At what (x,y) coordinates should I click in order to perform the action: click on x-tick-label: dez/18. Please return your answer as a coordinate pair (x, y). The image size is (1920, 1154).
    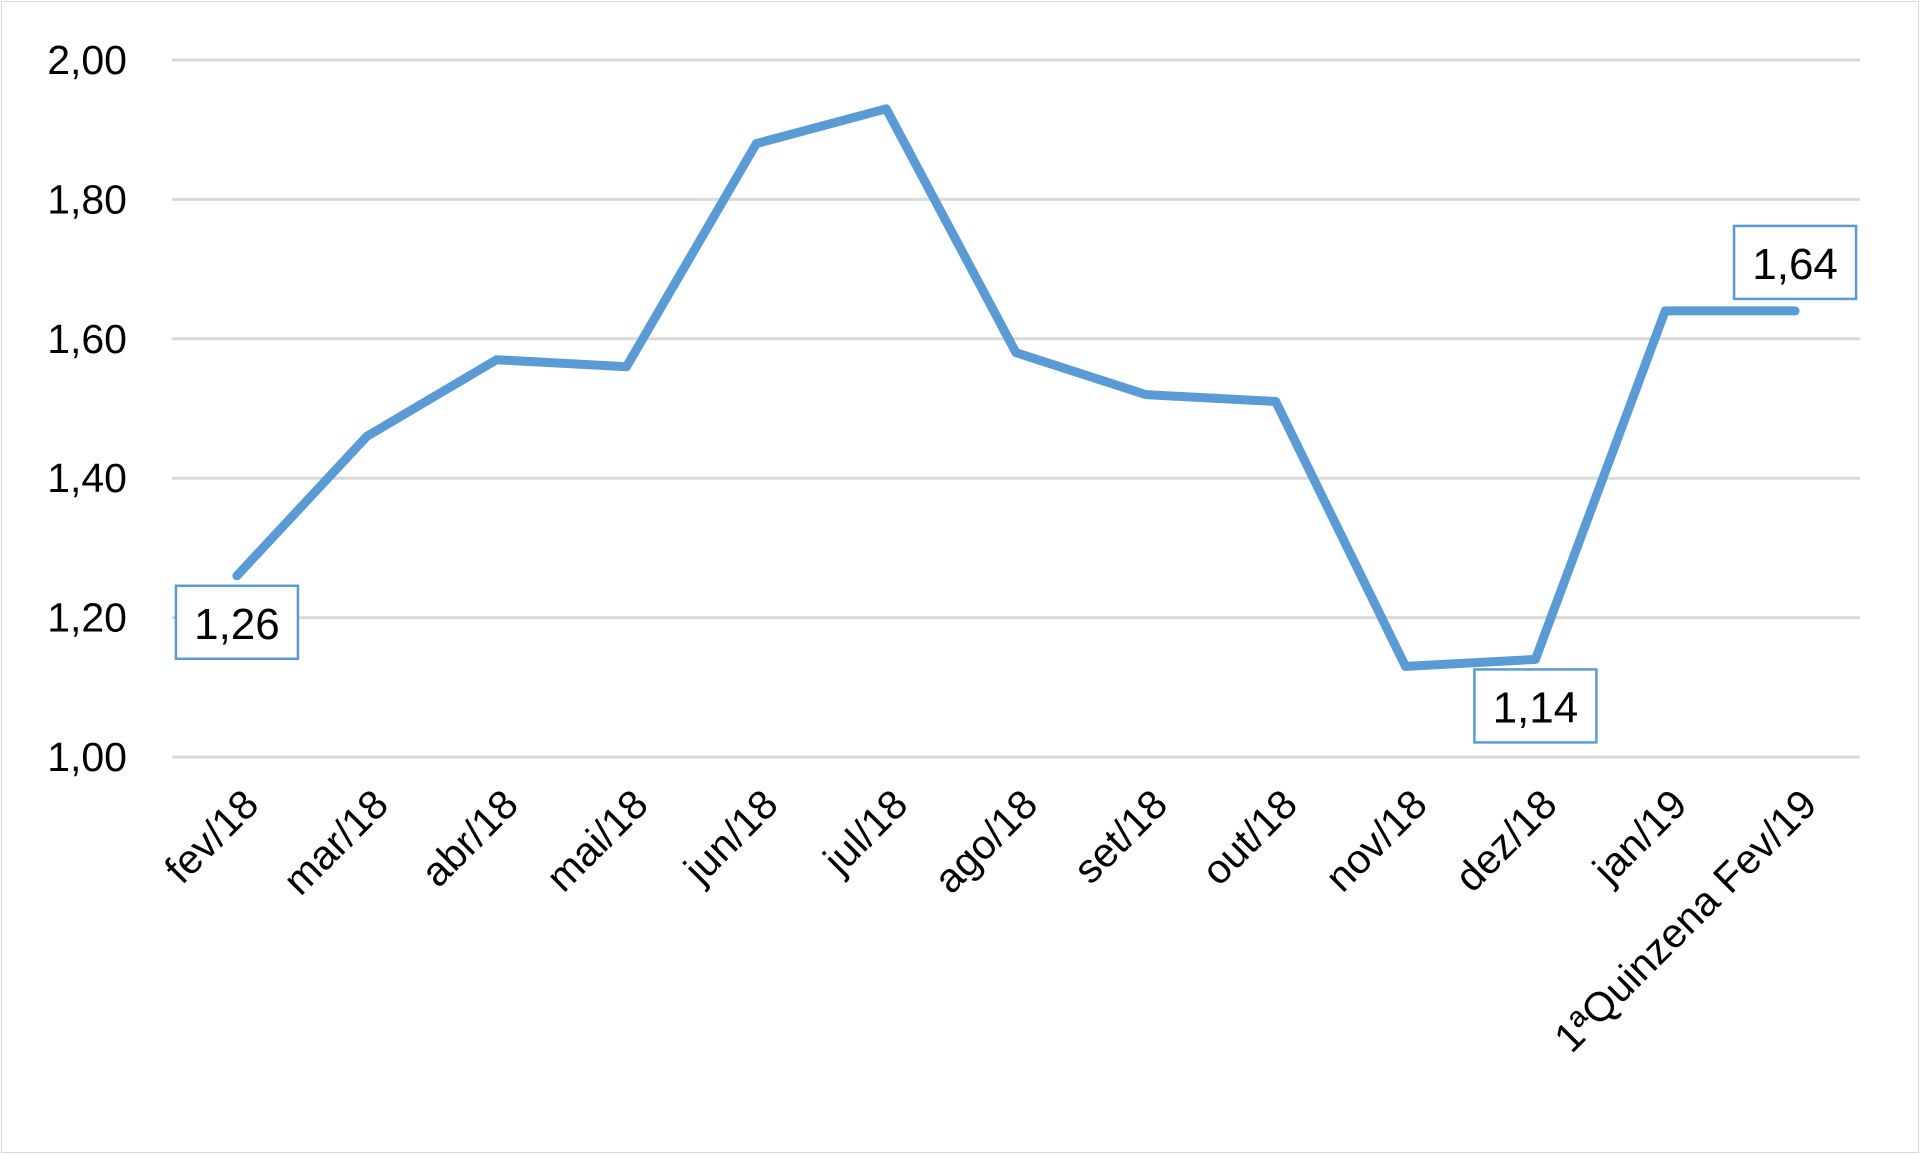
    Looking at the image, I should click on (1506, 841).